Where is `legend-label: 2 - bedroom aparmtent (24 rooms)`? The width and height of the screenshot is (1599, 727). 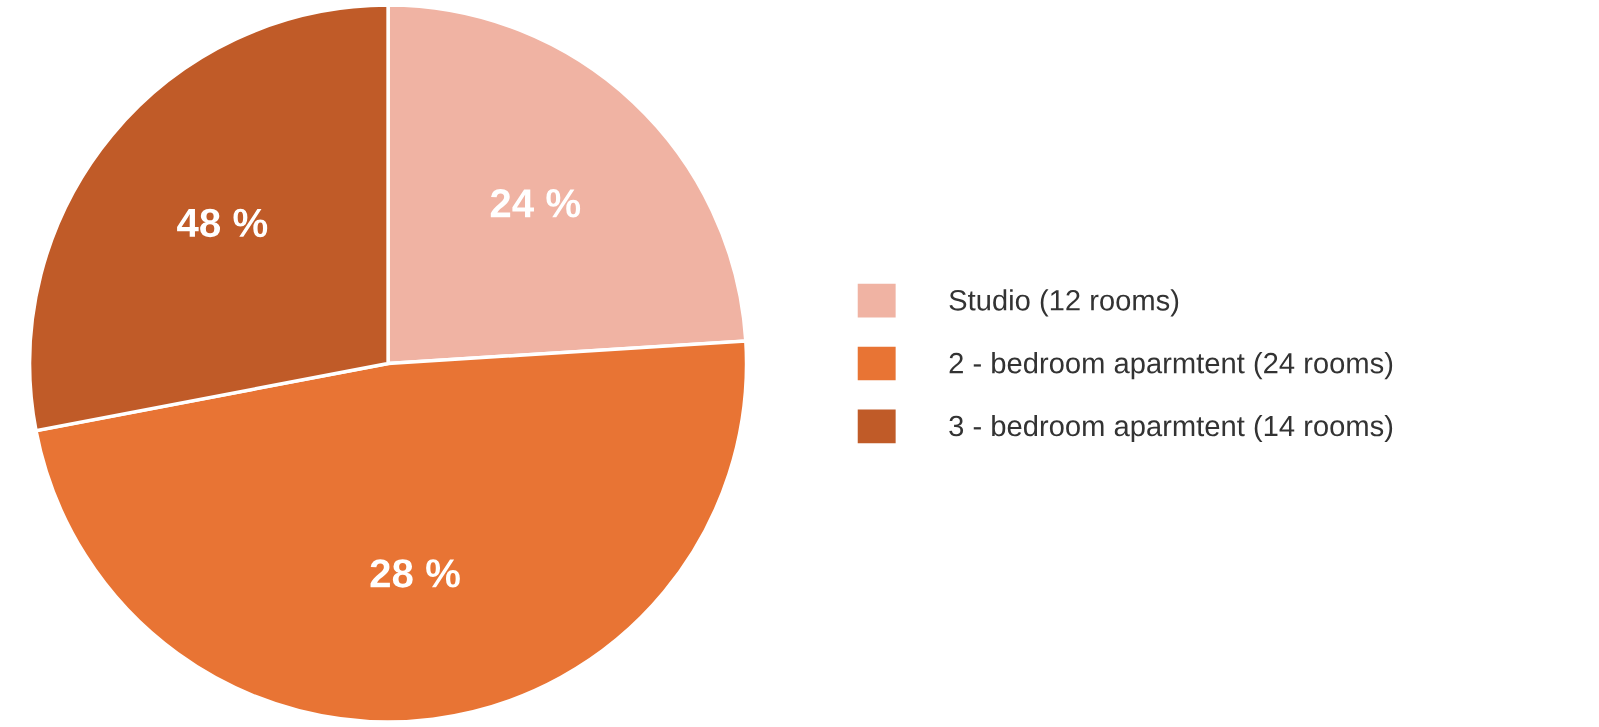
legend-label: 2 - bedroom aparmtent (24 rooms) is located at coordinates (1171, 366).